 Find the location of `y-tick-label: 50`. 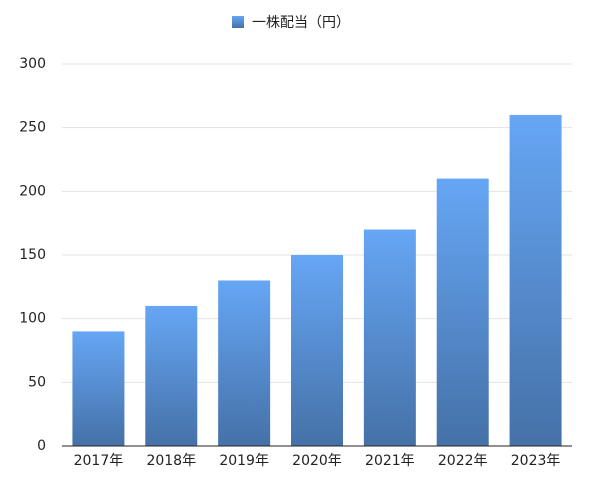

y-tick-label: 50 is located at coordinates (37, 382).